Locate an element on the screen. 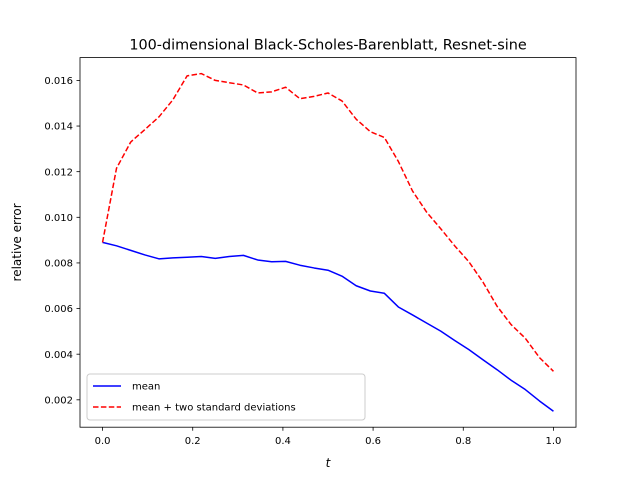 The image size is (640, 480). x-tick-label: 0.0 is located at coordinates (103, 441).